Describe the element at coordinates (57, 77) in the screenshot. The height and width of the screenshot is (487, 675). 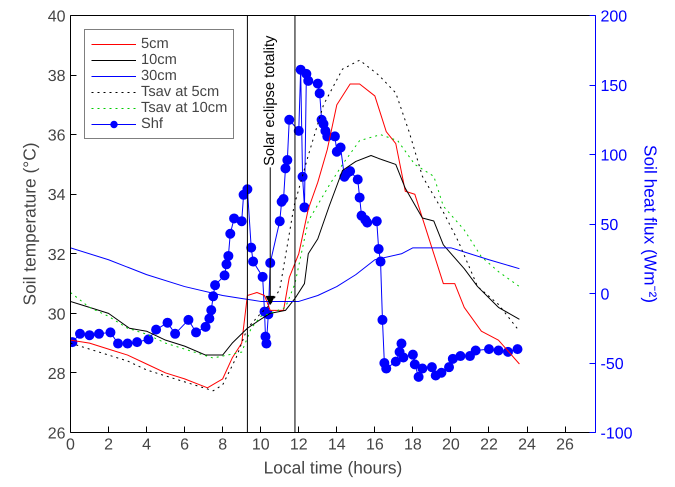
I see `y-tick-label: 38` at that location.